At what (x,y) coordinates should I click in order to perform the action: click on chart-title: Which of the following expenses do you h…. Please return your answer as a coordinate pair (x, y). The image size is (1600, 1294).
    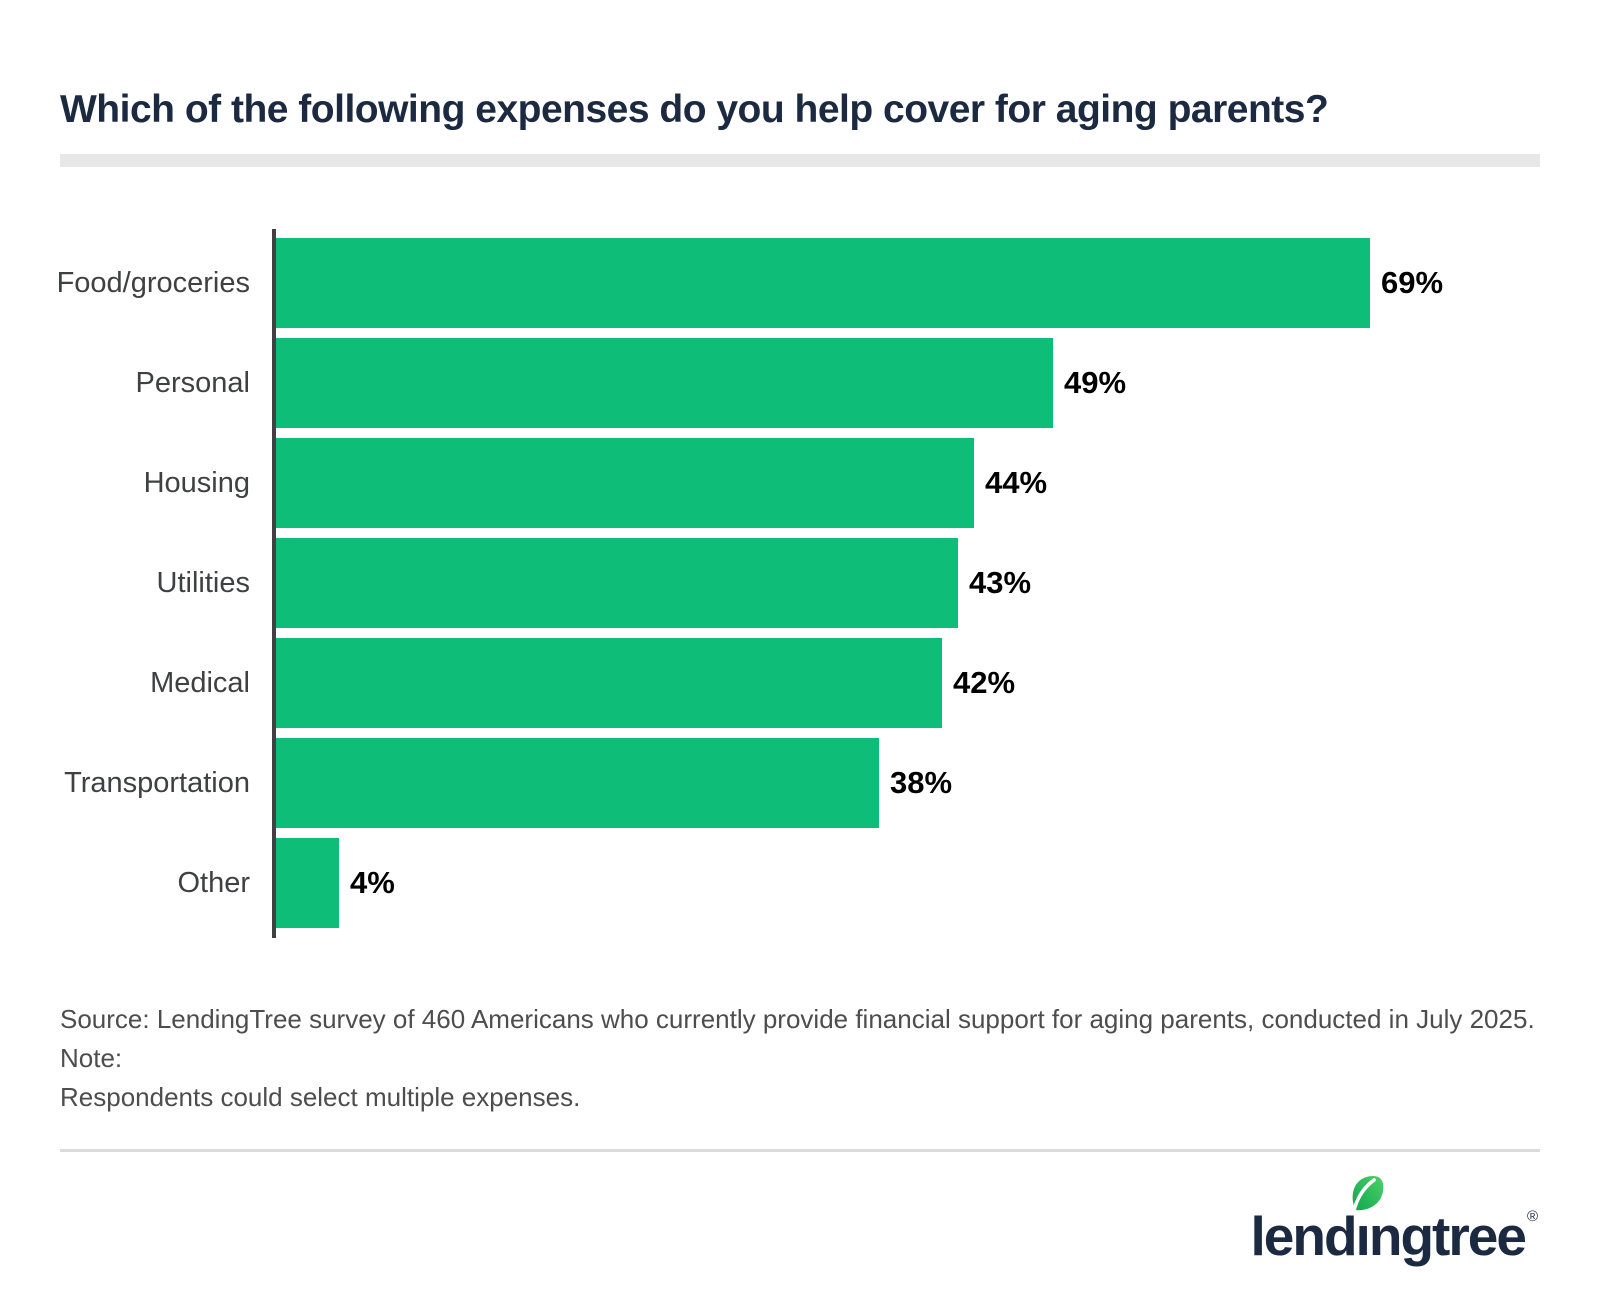
    Looking at the image, I should click on (694, 109).